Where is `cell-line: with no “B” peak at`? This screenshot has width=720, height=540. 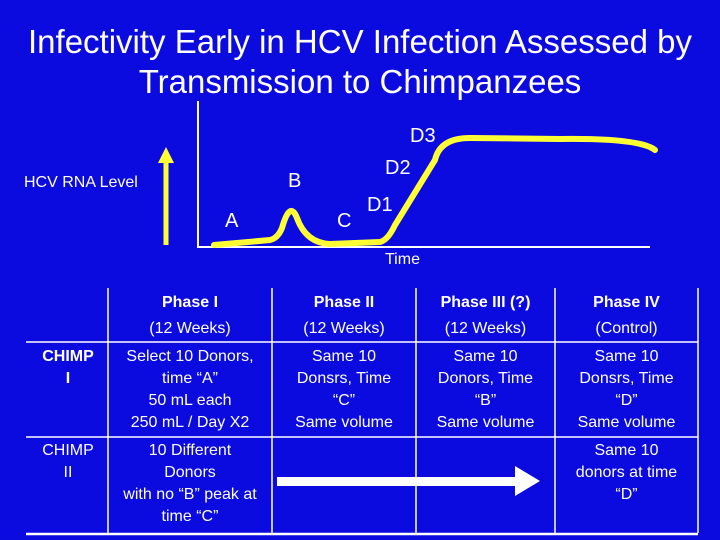 cell-line: with no “B” peak at is located at coordinates (190, 494).